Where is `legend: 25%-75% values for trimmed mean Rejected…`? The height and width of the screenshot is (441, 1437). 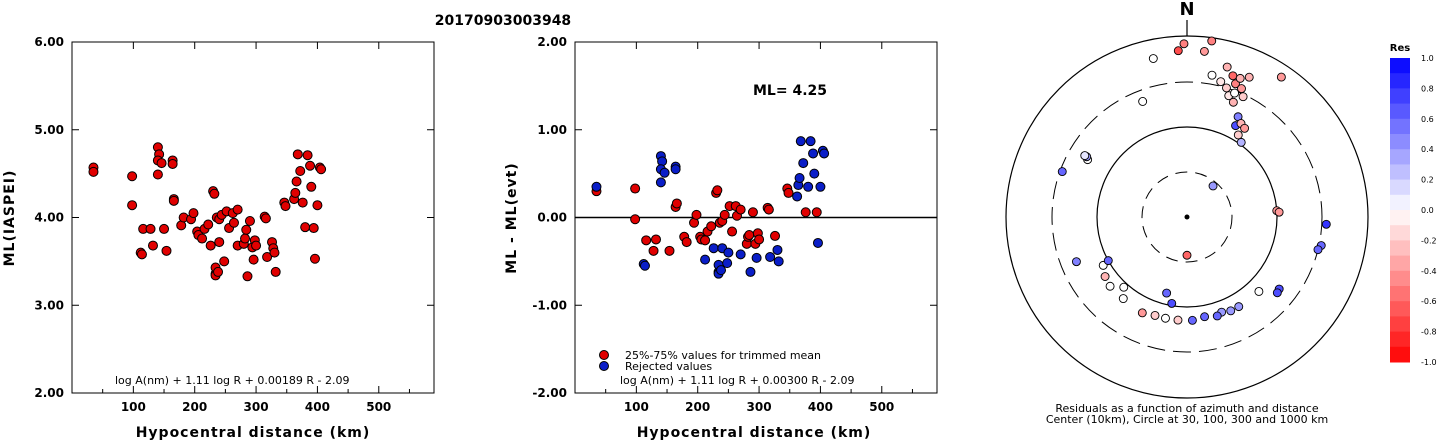 legend: 25%-75% values for trimmed mean Rejected… is located at coordinates (710, 361).